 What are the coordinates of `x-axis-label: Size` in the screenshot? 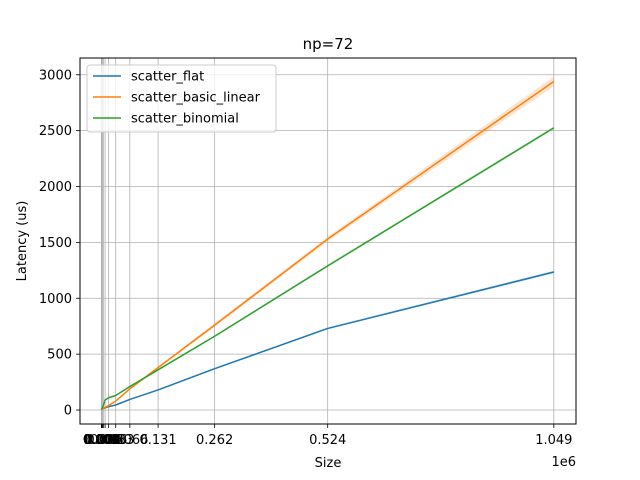 It's located at (328, 463).